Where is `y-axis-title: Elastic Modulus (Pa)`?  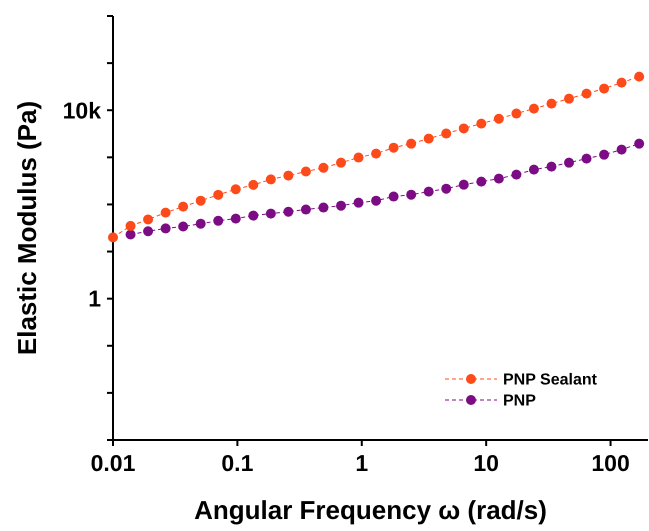
y-axis-title: Elastic Modulus (Pa) is located at coordinates (27, 228).